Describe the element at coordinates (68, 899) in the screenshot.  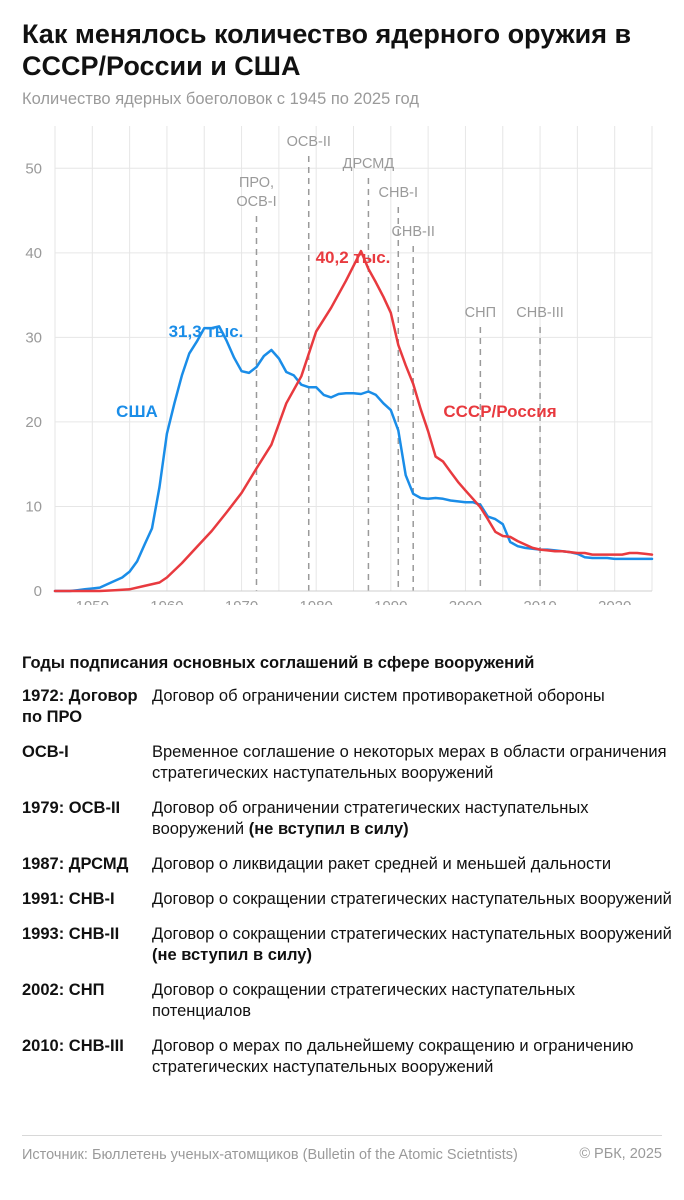
I see `treaty-name: 1991: СНВ-I` at that location.